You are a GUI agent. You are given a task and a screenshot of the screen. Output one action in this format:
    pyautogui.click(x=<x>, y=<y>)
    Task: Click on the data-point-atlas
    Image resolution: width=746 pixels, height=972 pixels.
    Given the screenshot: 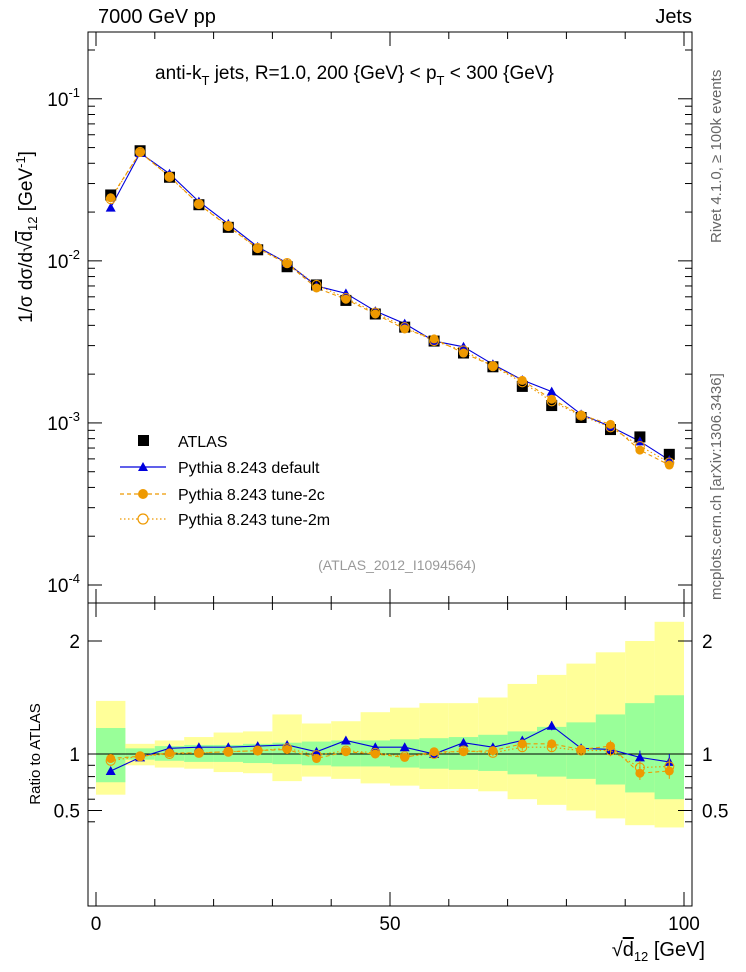 What is the action you would take?
    pyautogui.click(x=669, y=454)
    